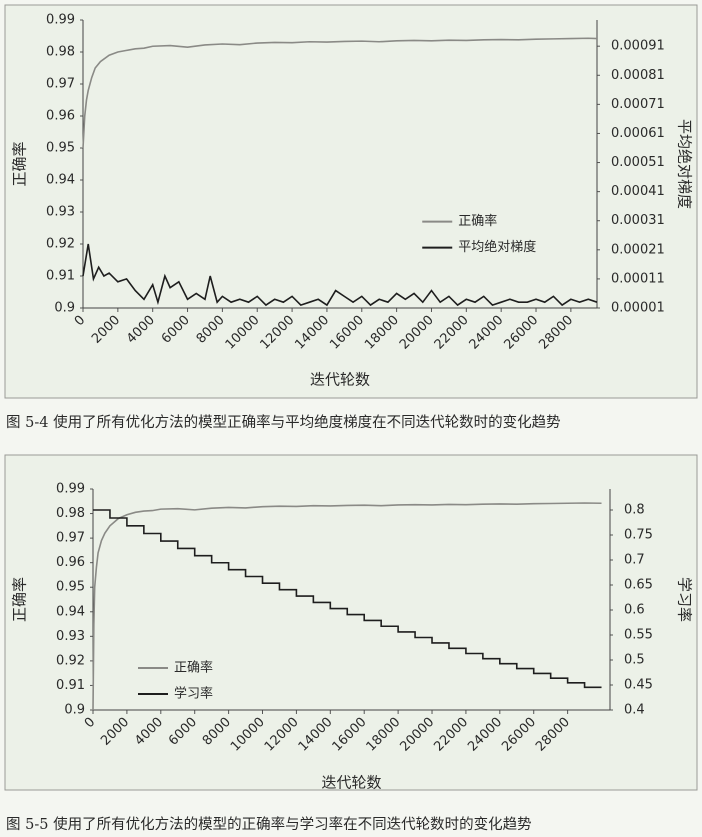 The width and height of the screenshot is (702, 837). What do you see at coordinates (638, 104) in the screenshot?
I see `y2-tick-label: 0.00071` at bounding box center [638, 104].